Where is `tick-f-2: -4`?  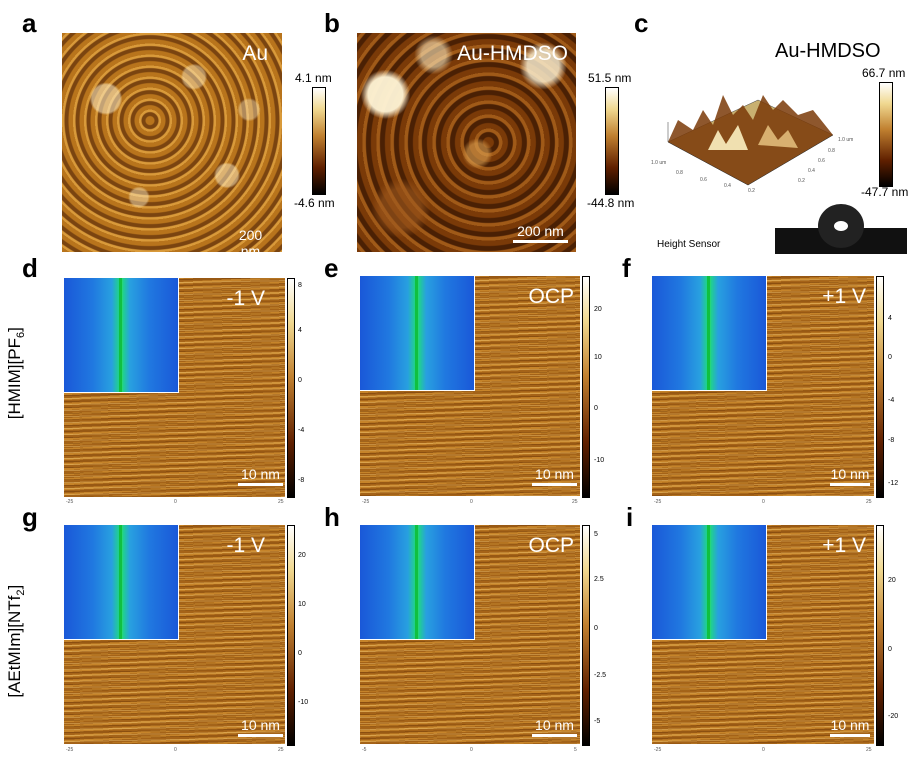
tick-f-2: -4 is located at coordinates (891, 400).